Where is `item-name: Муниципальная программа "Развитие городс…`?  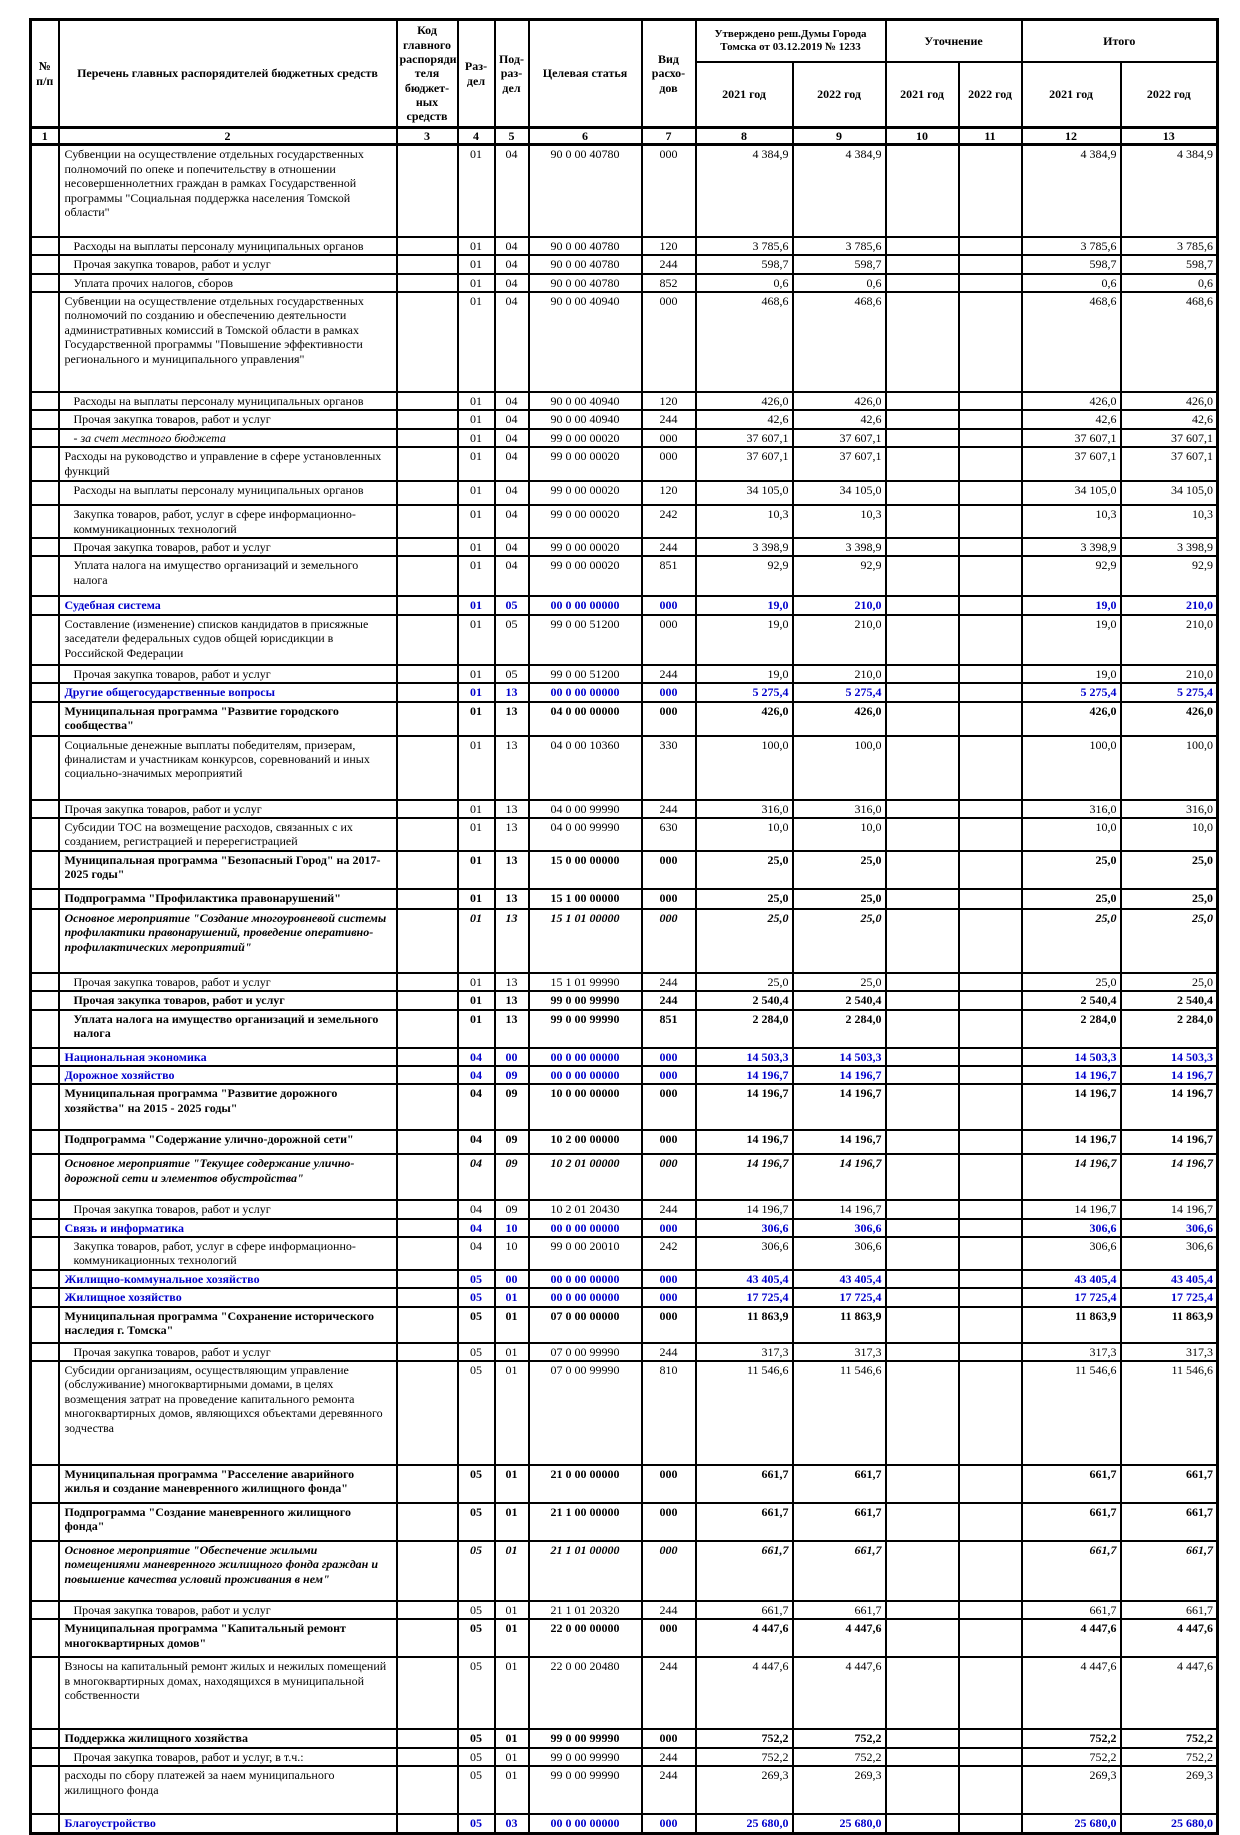
item-name: Муниципальная программа "Развитие городс… is located at coordinates (227, 718).